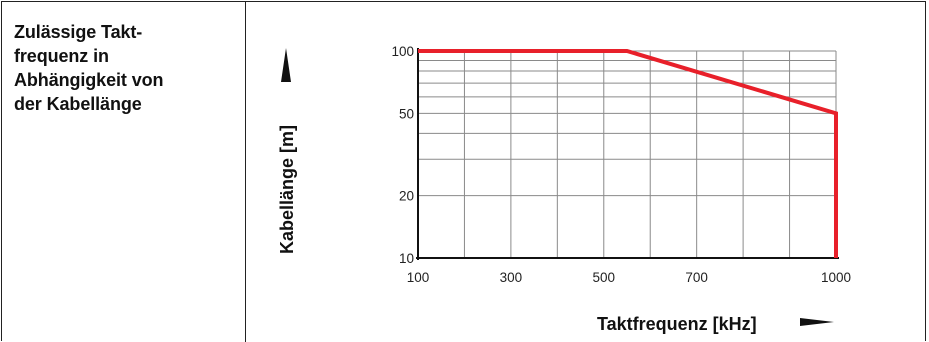  What do you see at coordinates (511, 277) in the screenshot?
I see `x-tick-label: 300` at bounding box center [511, 277].